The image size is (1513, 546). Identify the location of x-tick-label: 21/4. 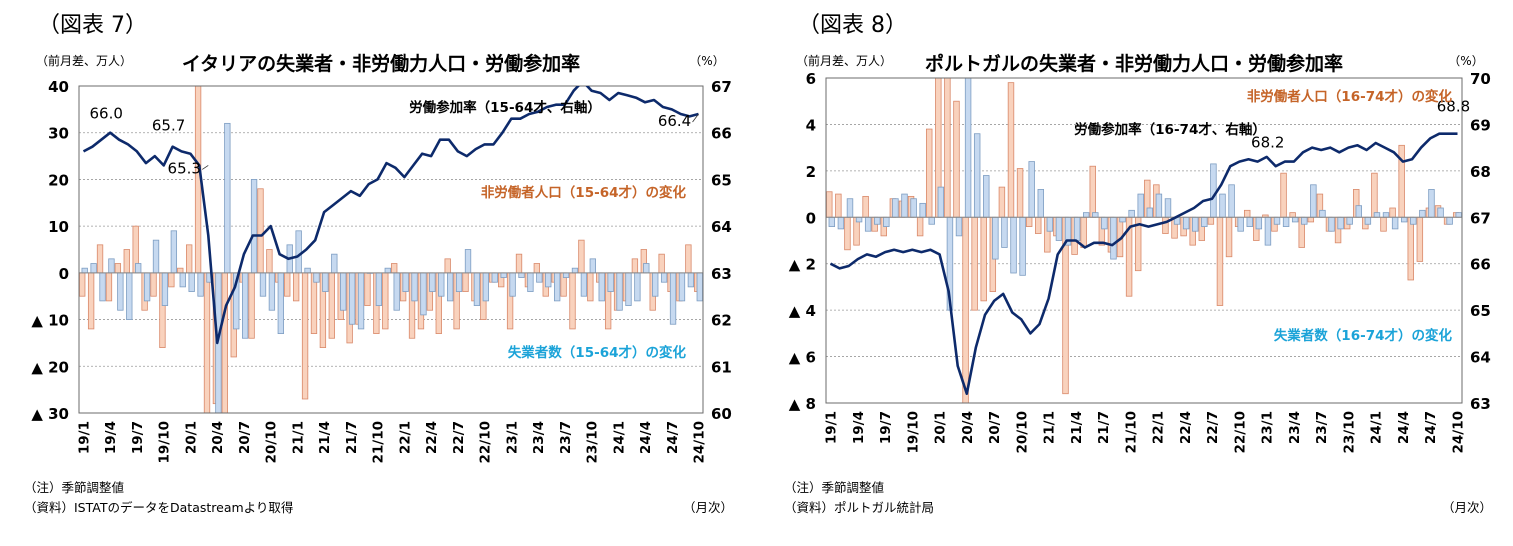
(1077, 427).